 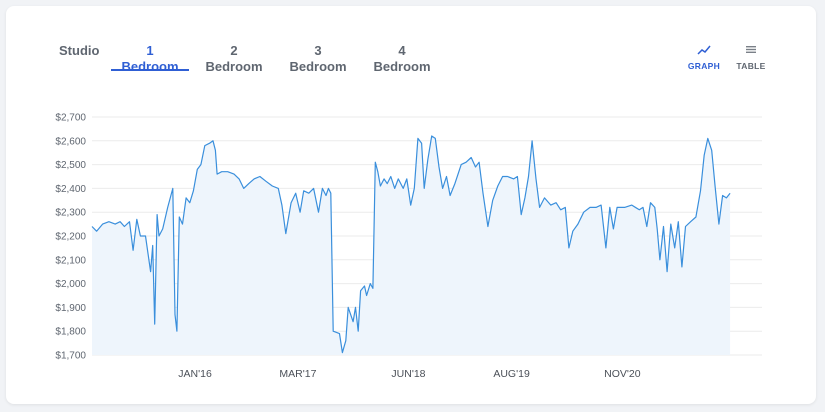 What do you see at coordinates (704, 66) in the screenshot?
I see `graph-label: GRAPH` at bounding box center [704, 66].